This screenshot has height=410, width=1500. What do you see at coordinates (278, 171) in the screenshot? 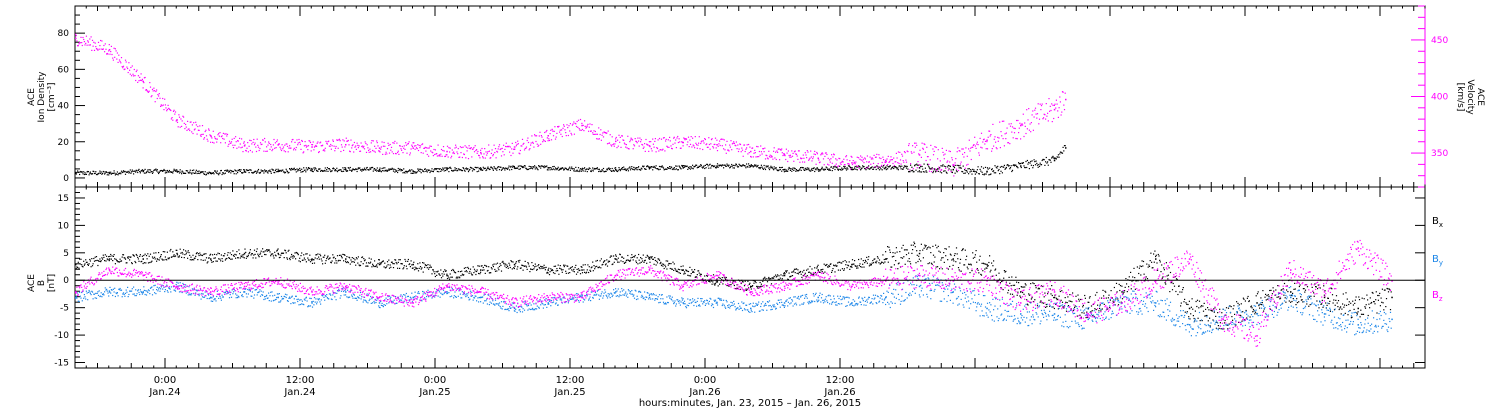
I see `series-0-point` at bounding box center [278, 171].